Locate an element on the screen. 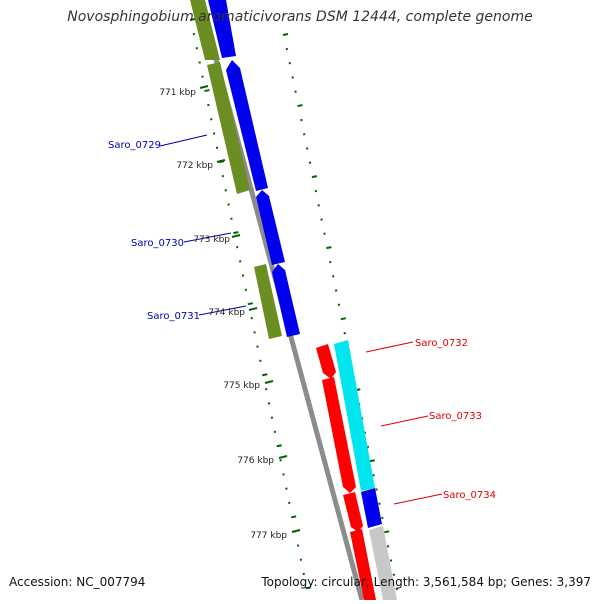 The height and width of the screenshot is (604, 600). gene-label-saro-0733: Saro_0733 is located at coordinates (455, 416).